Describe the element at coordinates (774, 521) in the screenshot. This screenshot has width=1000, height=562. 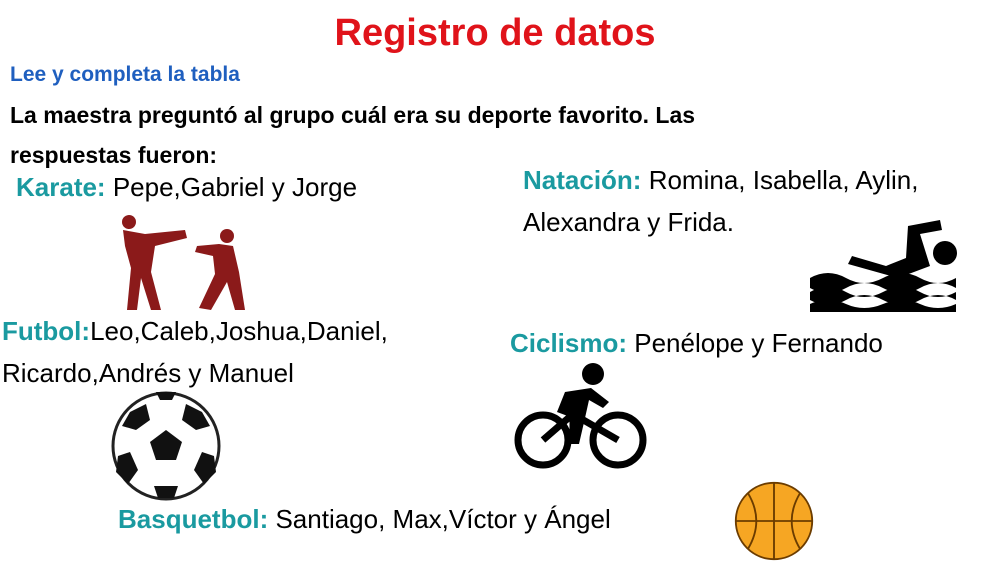
I see `basketball-icon` at that location.